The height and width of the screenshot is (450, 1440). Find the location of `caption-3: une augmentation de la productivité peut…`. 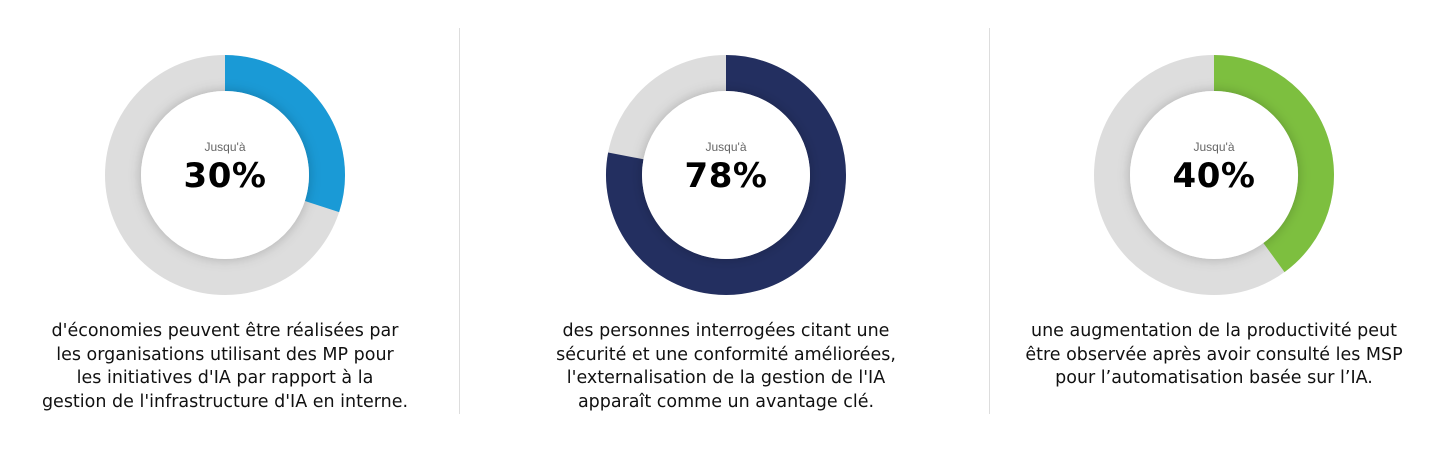

caption-3: une augmentation de la productivité peut… is located at coordinates (1214, 355).